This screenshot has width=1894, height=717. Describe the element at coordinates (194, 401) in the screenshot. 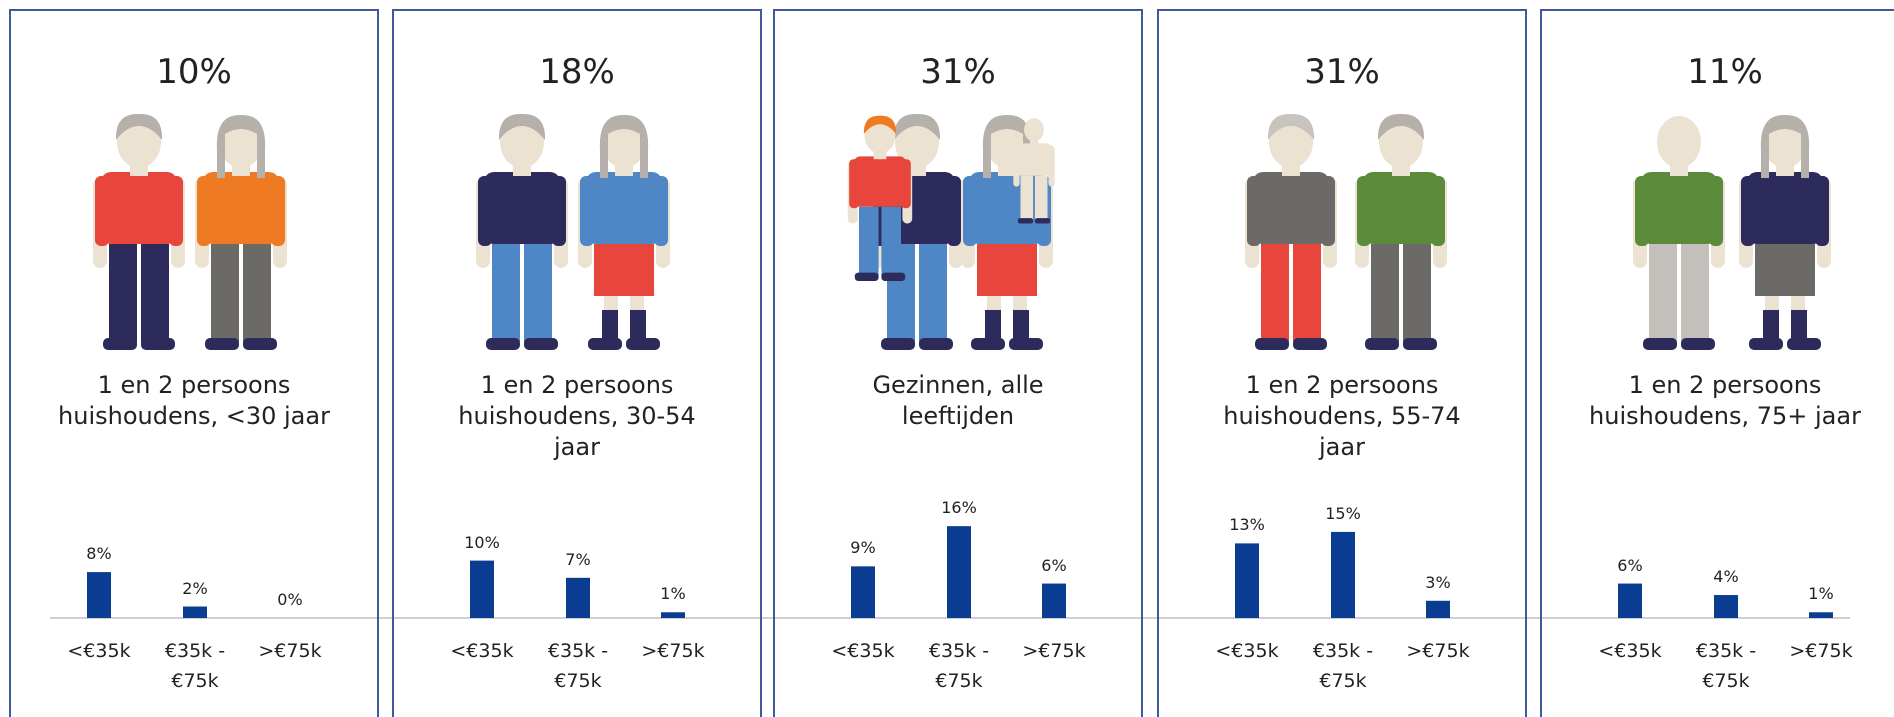

I see `panel-subtitle: 1 en 2 persoons huishoudens, <30 jaar` at that location.